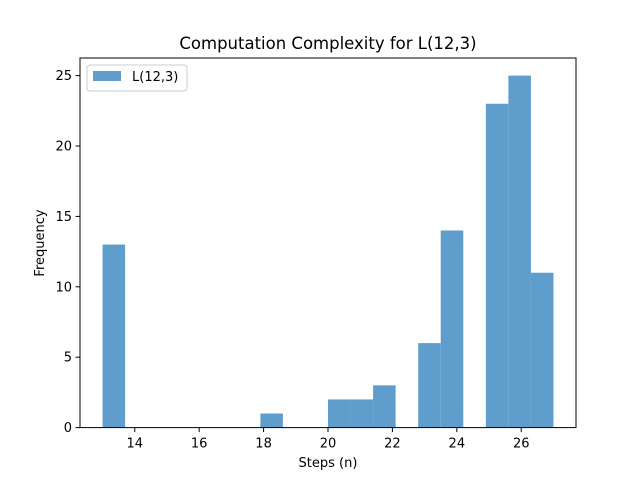 Image resolution: width=640 pixels, height=480 pixels. I want to click on y-tick-label: 10, so click(63, 287).